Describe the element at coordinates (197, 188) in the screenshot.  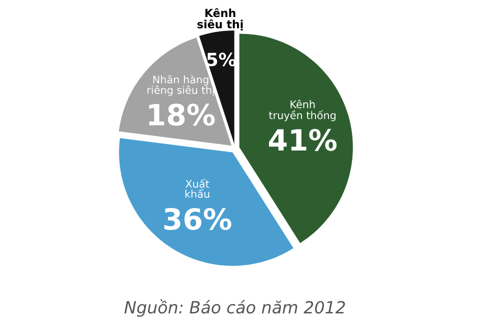
I see `slice-label: Xuất khẩu` at that location.